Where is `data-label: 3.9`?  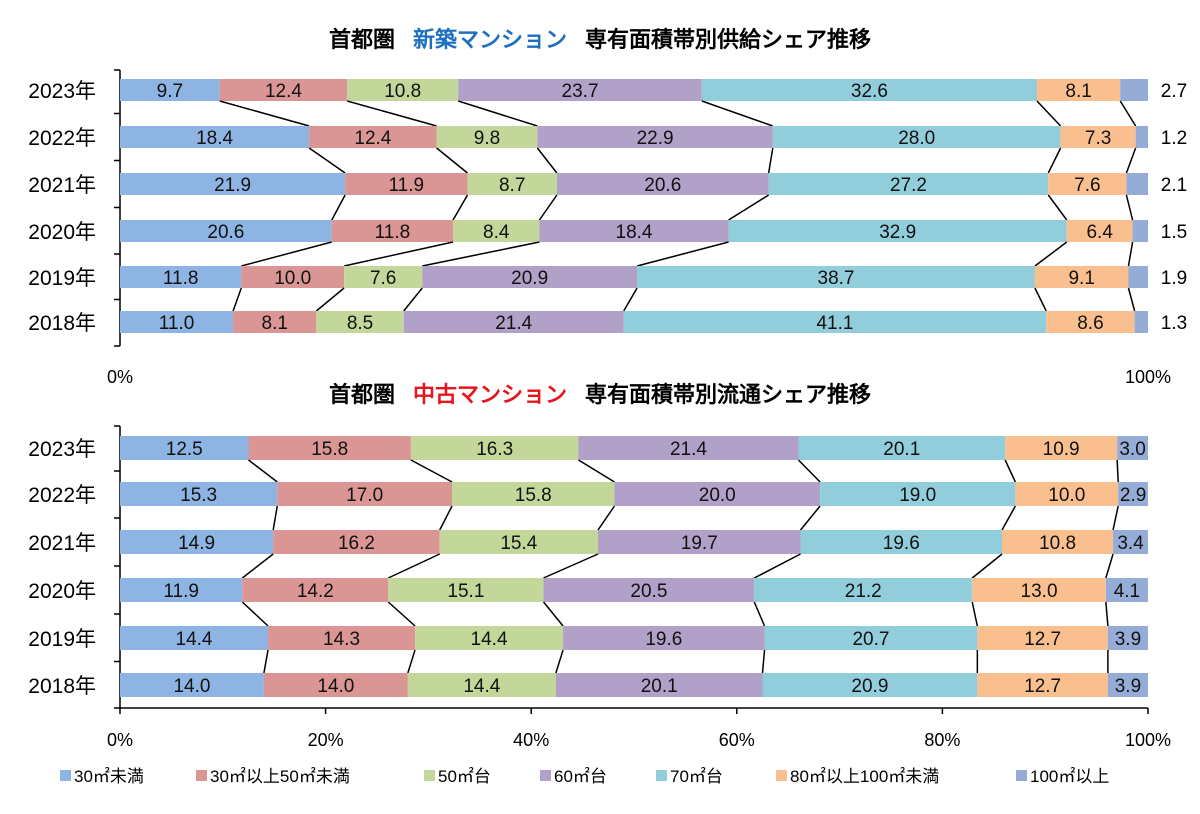 data-label: 3.9 is located at coordinates (1128, 686).